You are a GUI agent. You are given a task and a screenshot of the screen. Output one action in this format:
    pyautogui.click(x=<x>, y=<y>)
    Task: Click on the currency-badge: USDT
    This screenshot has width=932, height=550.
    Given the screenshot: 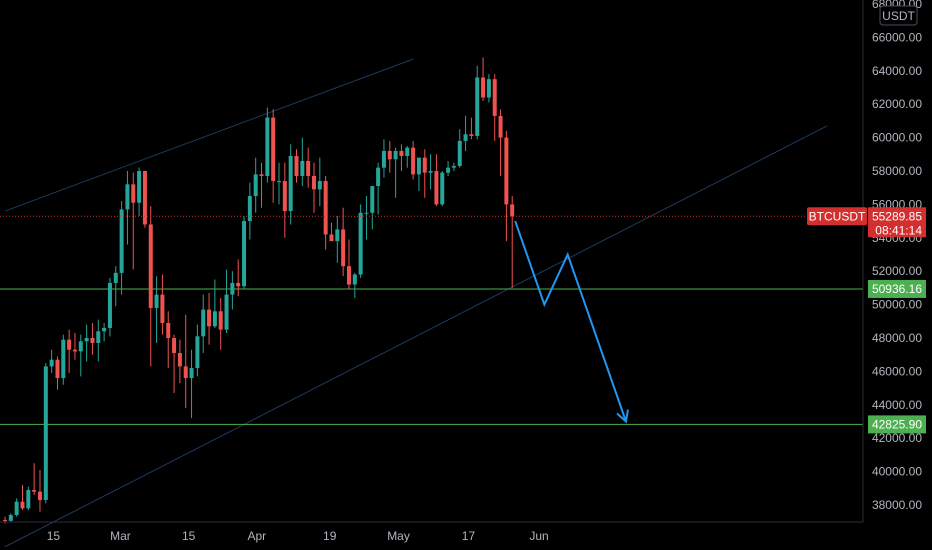 What is the action you would take?
    pyautogui.click(x=898, y=15)
    